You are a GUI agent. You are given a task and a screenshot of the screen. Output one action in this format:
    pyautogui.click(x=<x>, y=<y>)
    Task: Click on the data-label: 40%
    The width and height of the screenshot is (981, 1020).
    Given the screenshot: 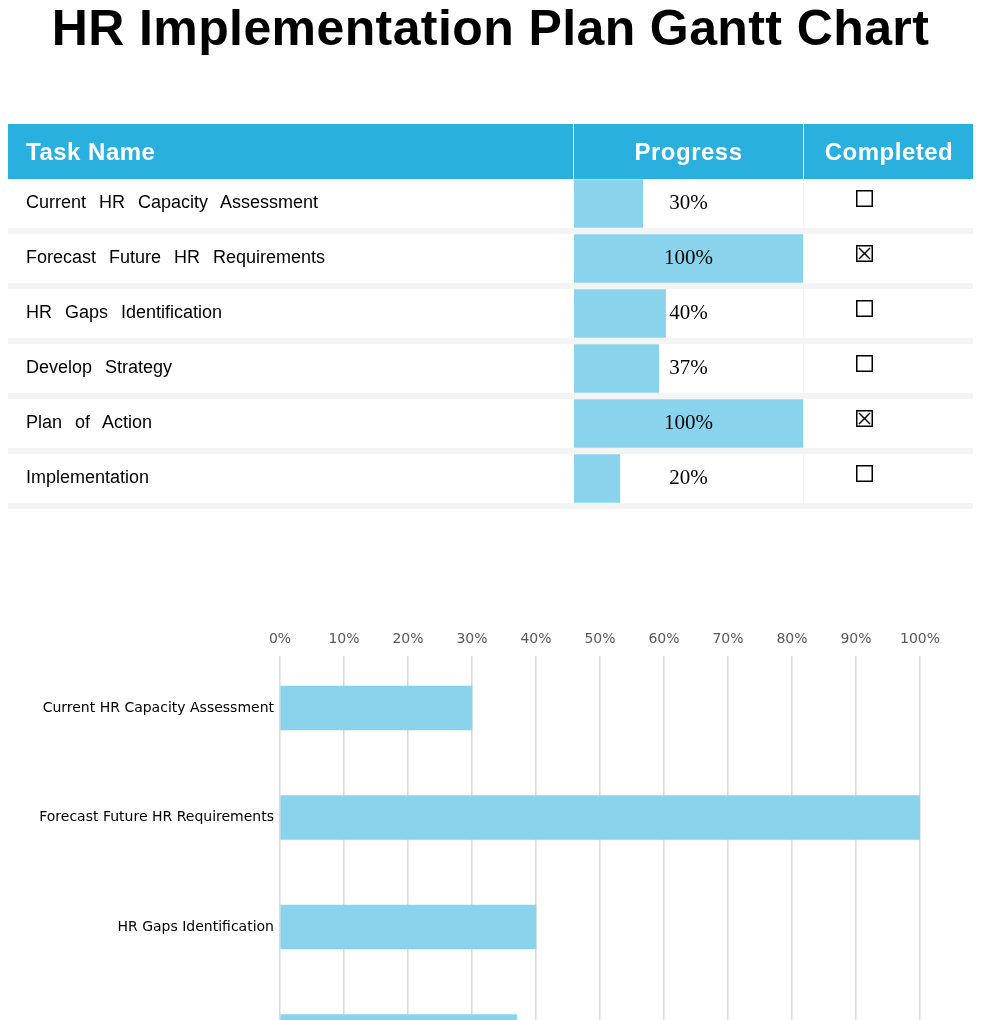 What is the action you would take?
    pyautogui.click(x=688, y=312)
    